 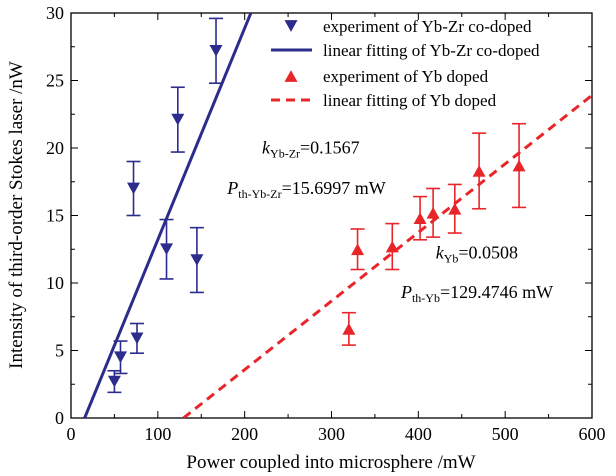 What do you see at coordinates (427, 26) in the screenshot?
I see `legend-label: experiment of Yb-Zr co-doped` at bounding box center [427, 26].